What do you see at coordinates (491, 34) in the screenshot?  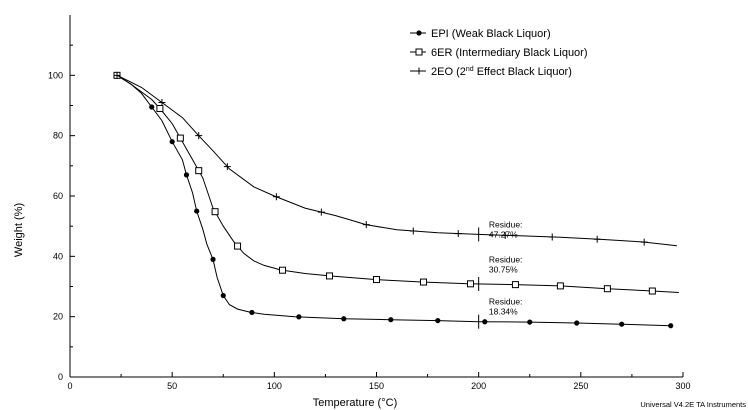 I see `legend-label: EPI (Weak Black Liquor)` at bounding box center [491, 34].